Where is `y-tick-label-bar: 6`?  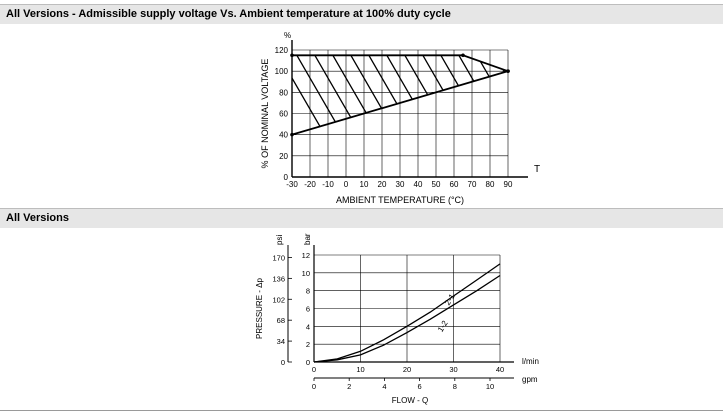 y-tick-label-bar: 6 is located at coordinates (308, 309).